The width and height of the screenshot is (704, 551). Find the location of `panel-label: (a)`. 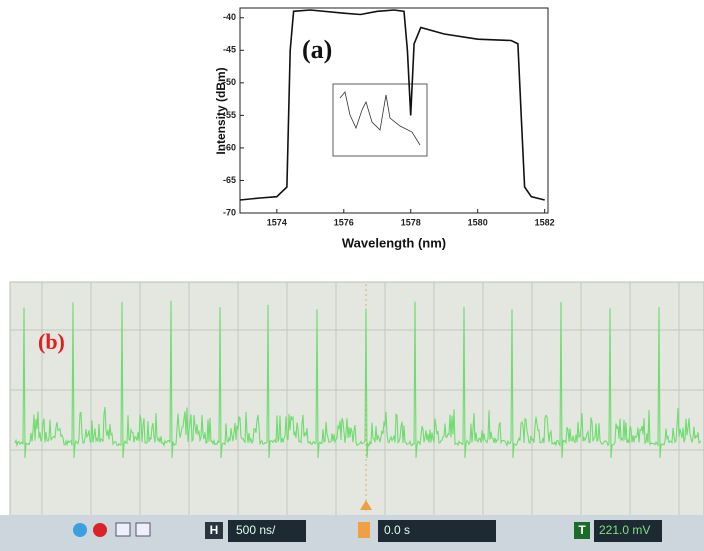

panel-label: (a) is located at coordinates (317, 49).